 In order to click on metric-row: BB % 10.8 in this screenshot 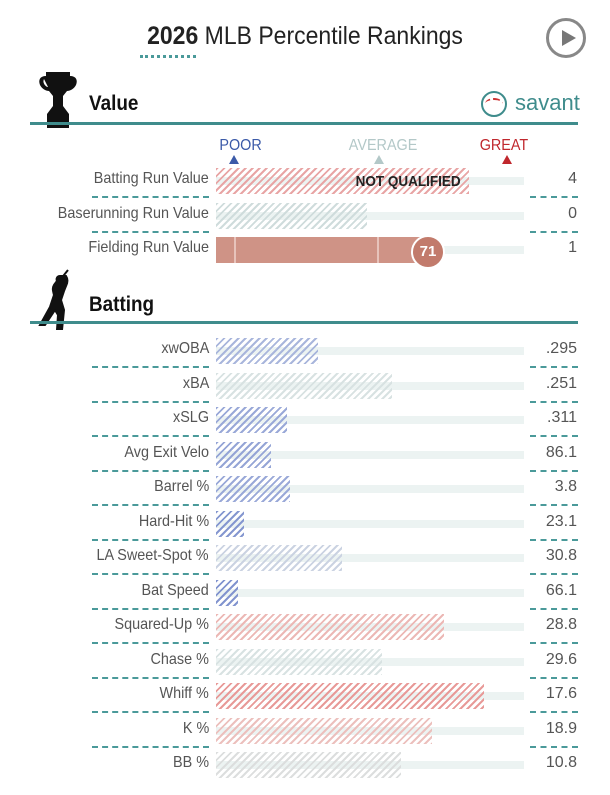, I will do `click(305, 765)`.